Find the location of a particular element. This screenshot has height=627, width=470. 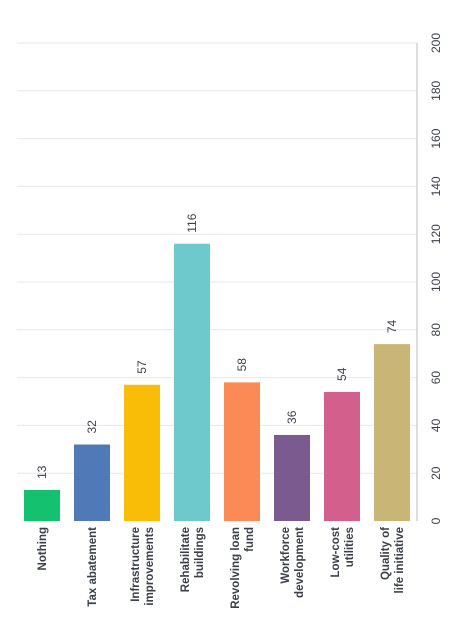

value-axis-ticks: 0 20 40 60 80 100 120 140 160 180 200 is located at coordinates (436, 279).